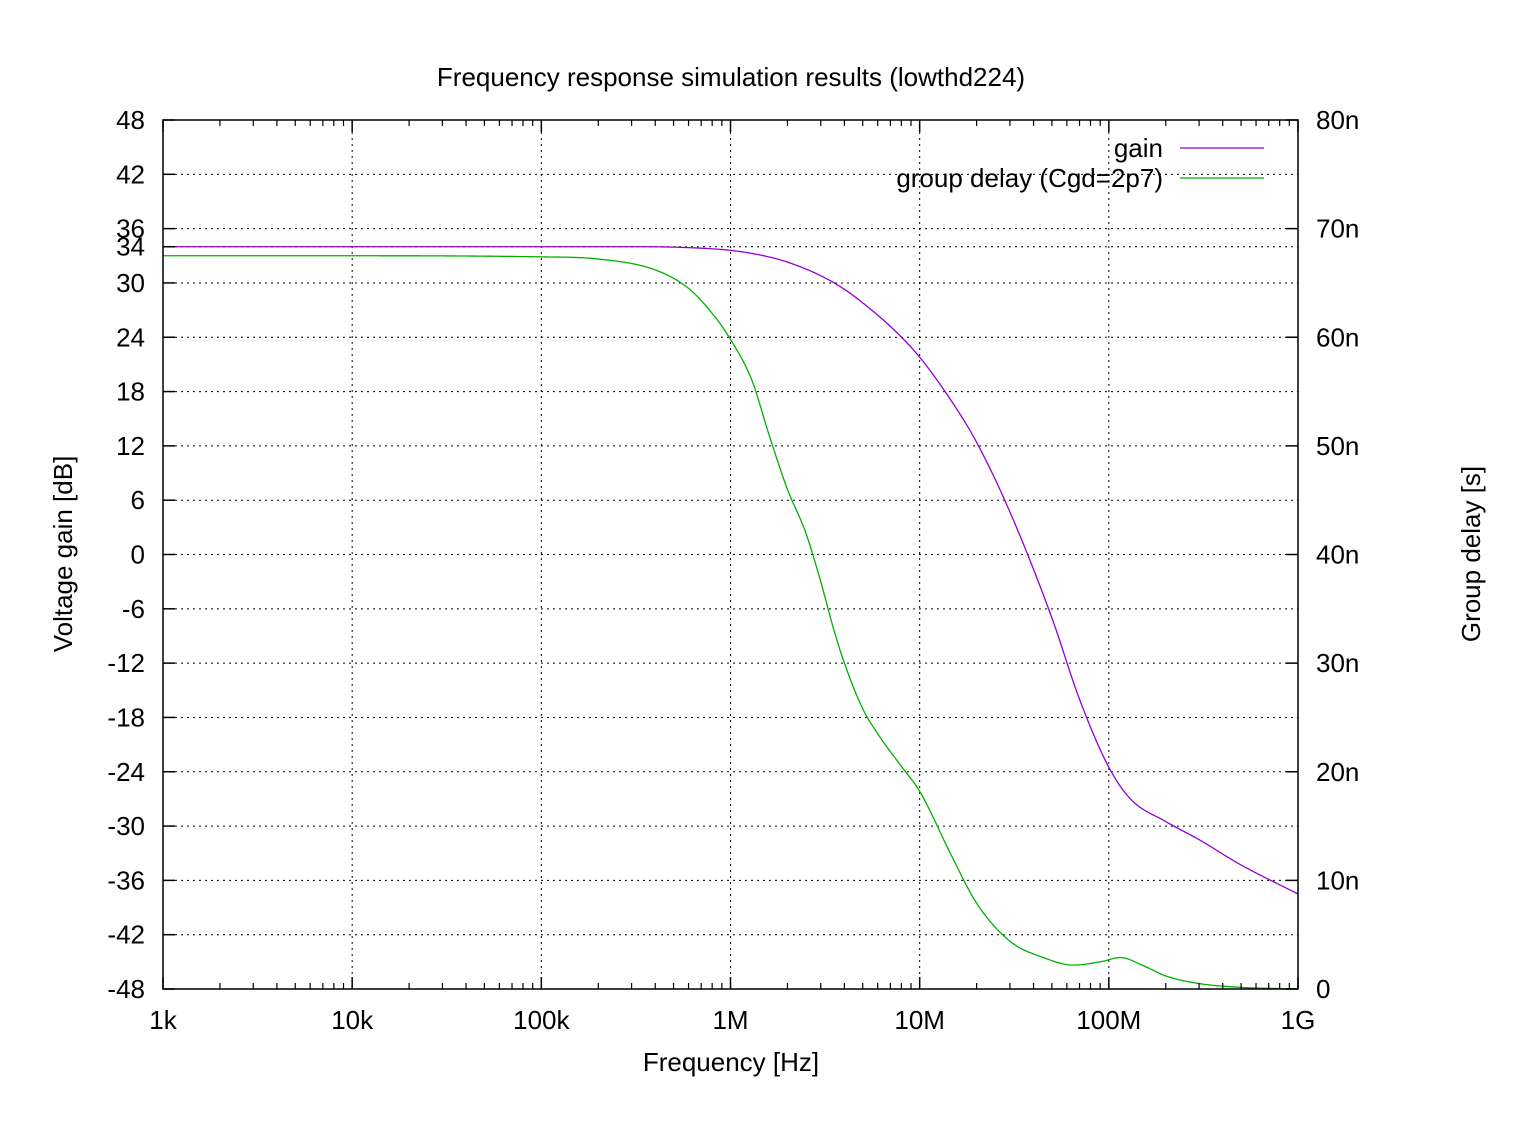  What do you see at coordinates (130, 337) in the screenshot?
I see `y-tick-label: 24` at bounding box center [130, 337].